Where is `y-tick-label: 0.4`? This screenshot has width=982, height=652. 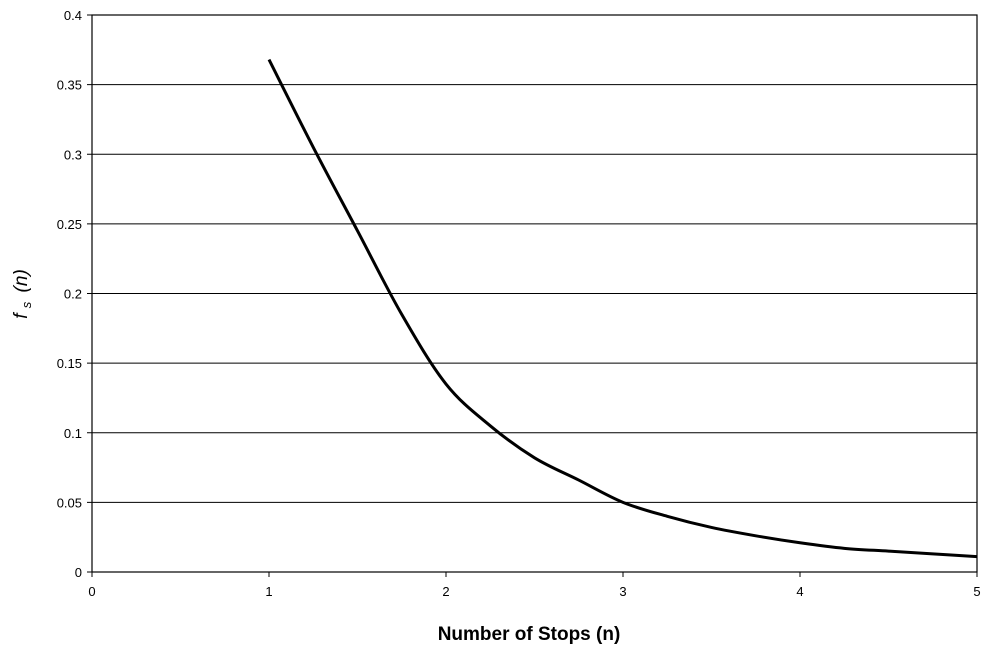
y-tick-label: 0.4 is located at coordinates (73, 15).